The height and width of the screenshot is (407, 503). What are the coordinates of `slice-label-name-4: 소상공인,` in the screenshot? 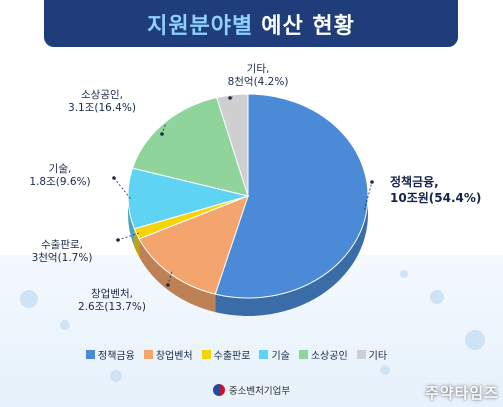 It's located at (102, 95).